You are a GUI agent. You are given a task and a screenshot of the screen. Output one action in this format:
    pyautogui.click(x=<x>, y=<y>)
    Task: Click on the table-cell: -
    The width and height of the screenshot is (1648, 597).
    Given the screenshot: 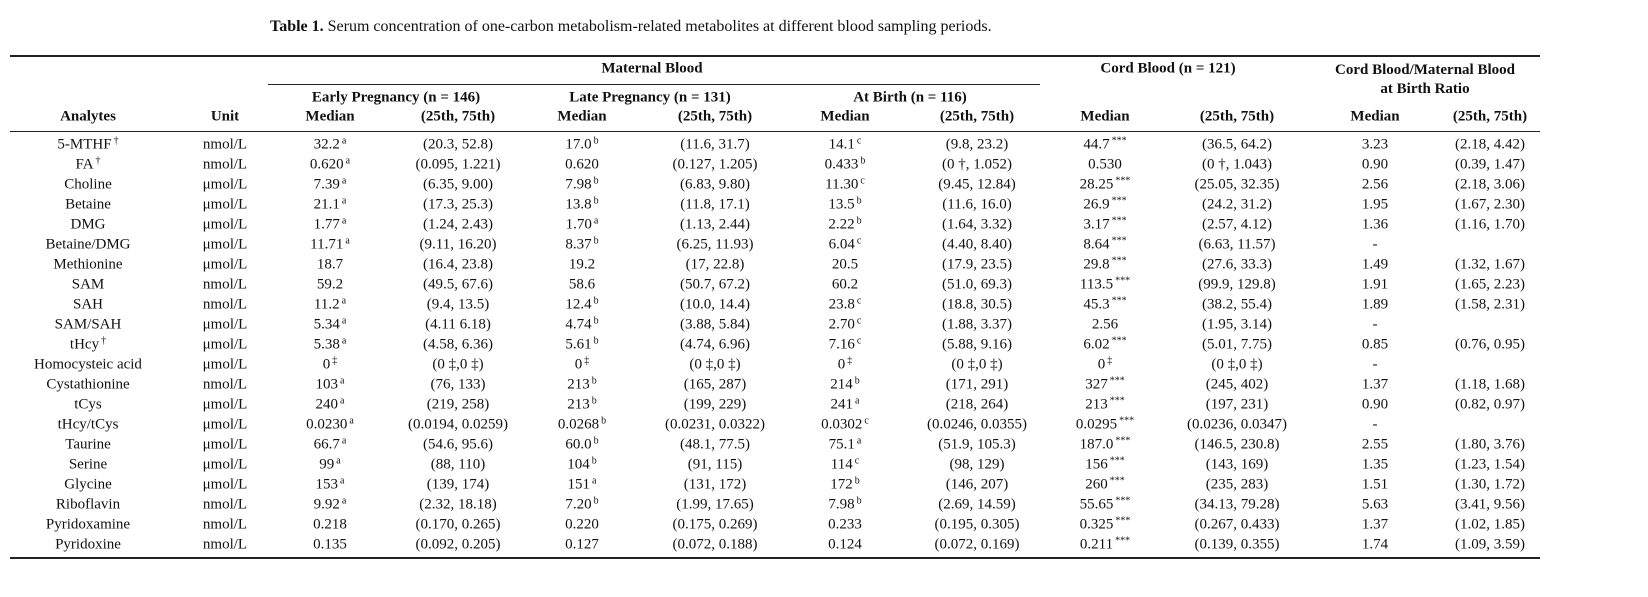 What is the action you would take?
    pyautogui.click(x=1375, y=424)
    